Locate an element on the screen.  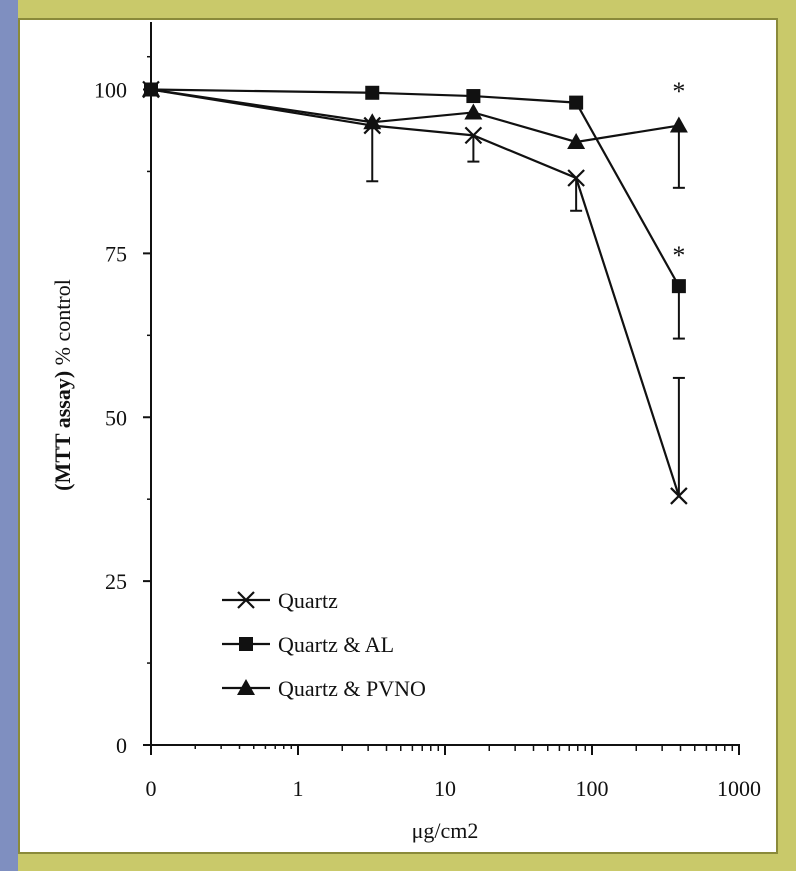
y-axis-label: (MTT assay) % control is located at coordinates (62, 385).